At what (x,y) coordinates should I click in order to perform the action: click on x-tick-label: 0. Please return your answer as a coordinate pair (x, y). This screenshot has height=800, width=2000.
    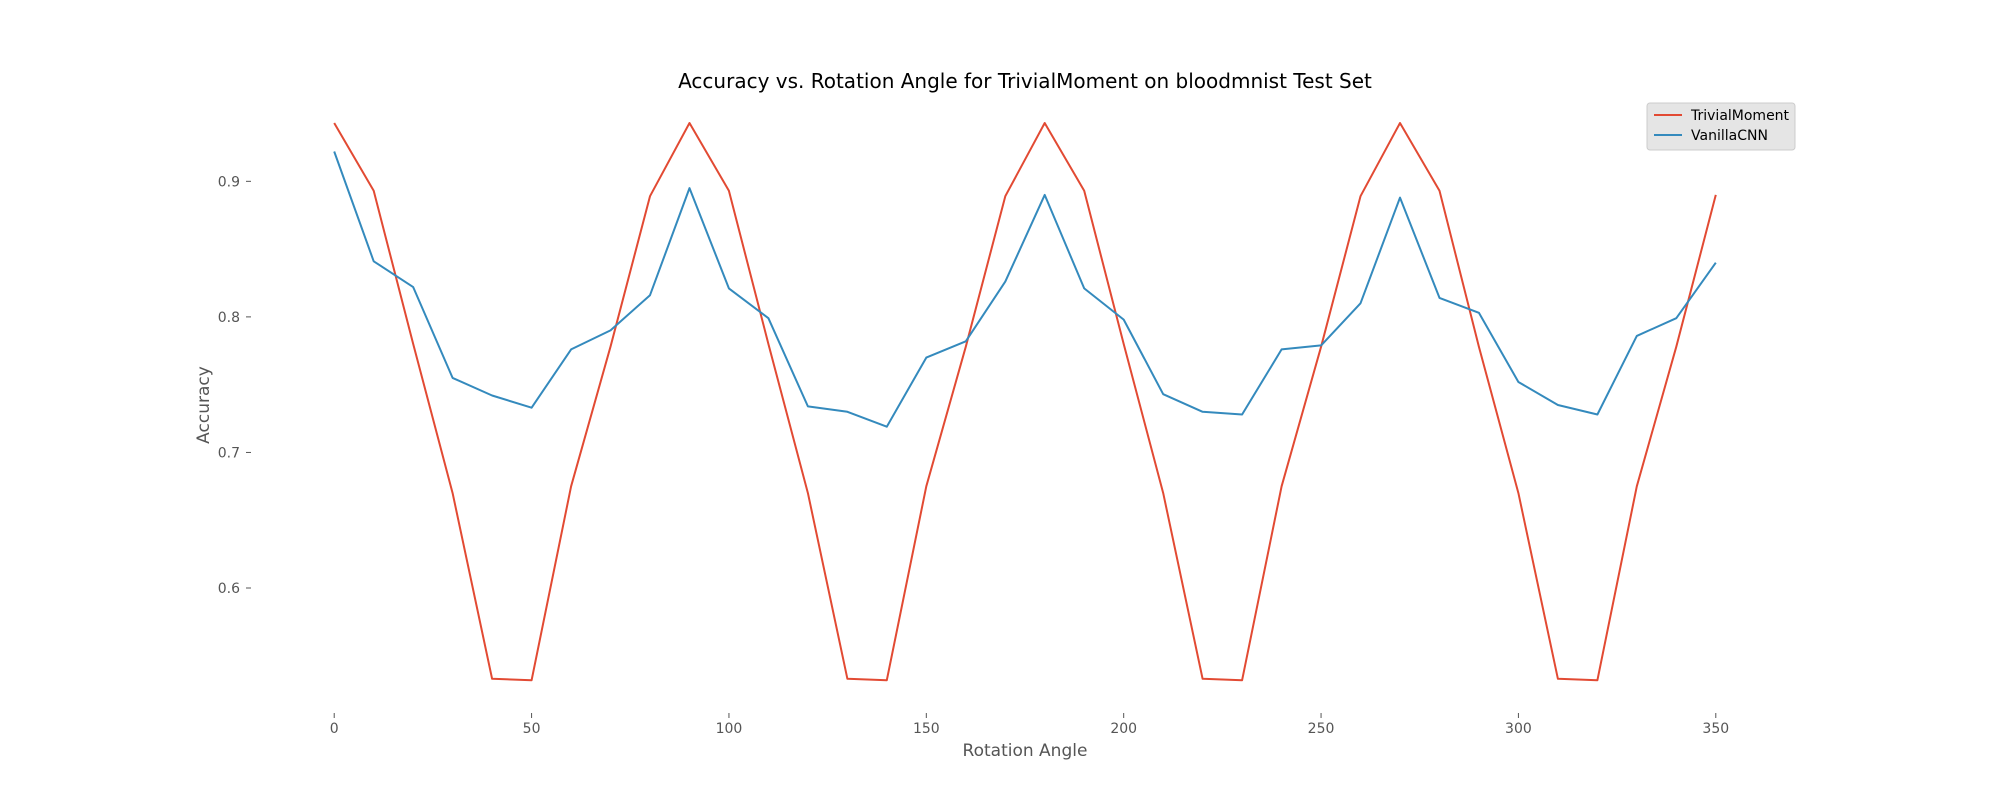
    Looking at the image, I should click on (334, 729).